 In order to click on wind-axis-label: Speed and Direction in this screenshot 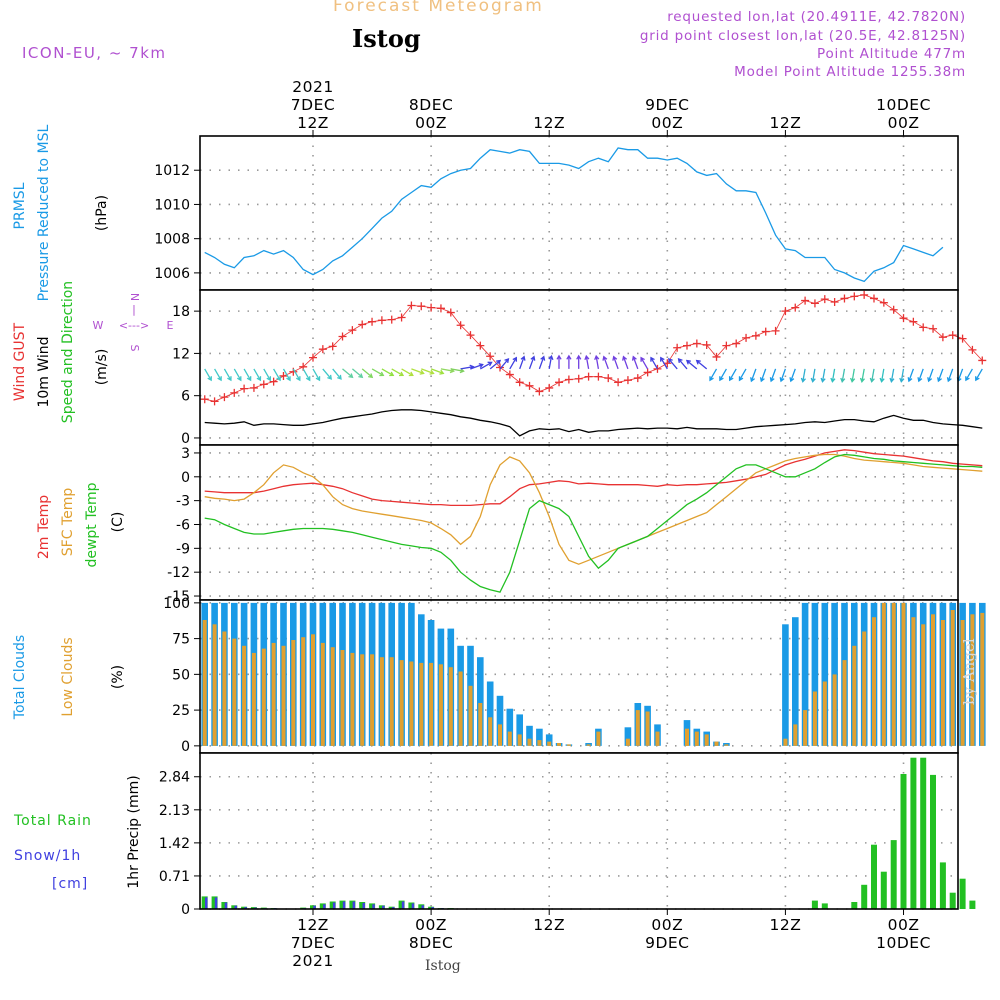, I will do `click(68, 352)`.